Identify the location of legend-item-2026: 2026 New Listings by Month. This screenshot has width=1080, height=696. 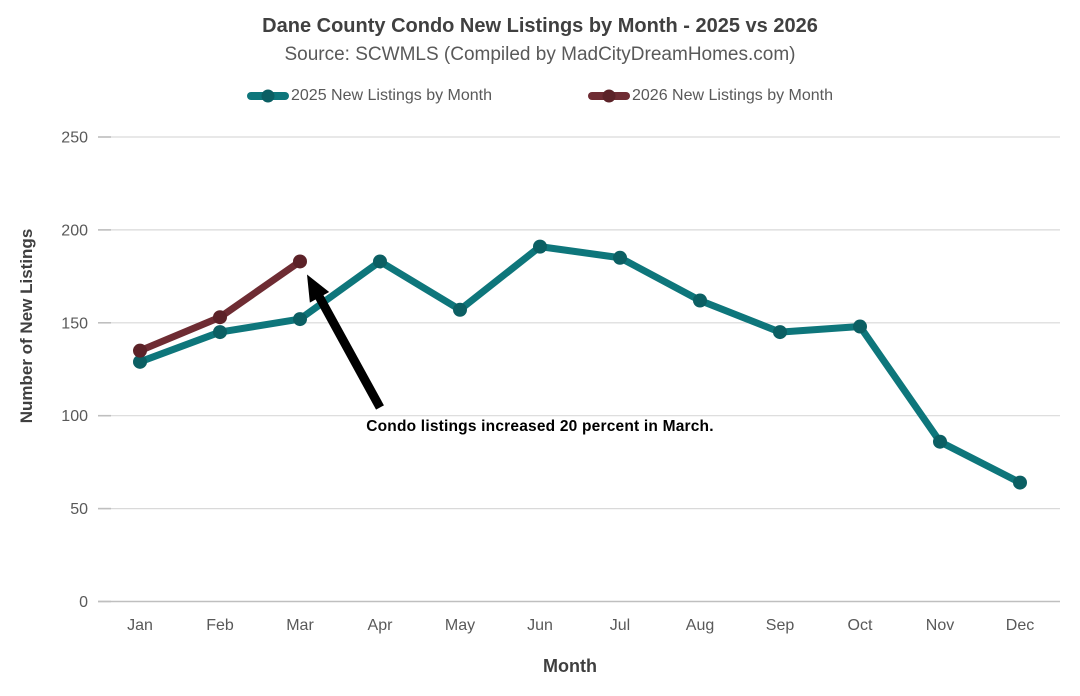
(710, 96).